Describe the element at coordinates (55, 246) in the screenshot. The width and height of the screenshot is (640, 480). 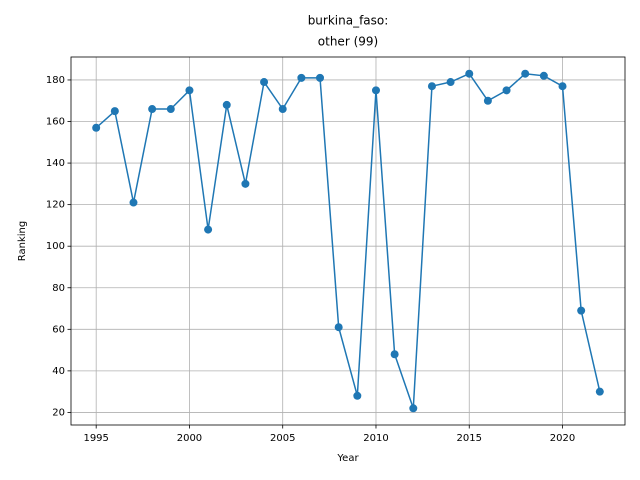
I see `y-tick-label: 100` at that location.